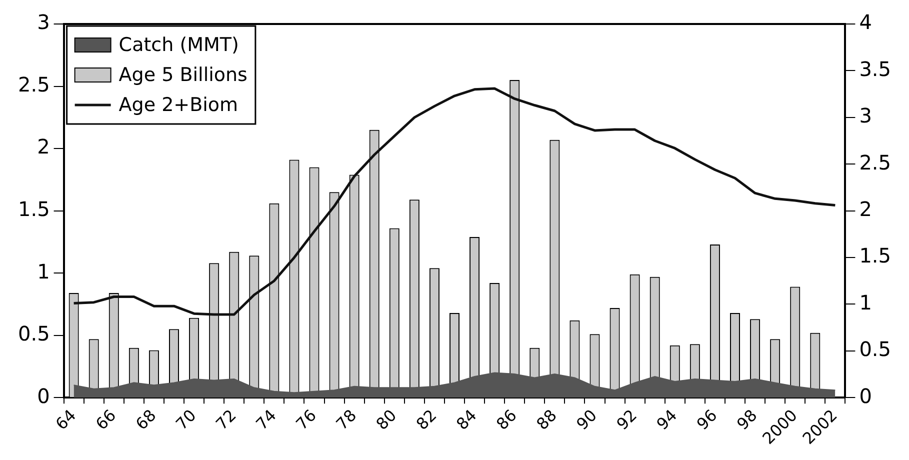 The height and width of the screenshot is (460, 909). I want to click on y-tick-label: 1.5, so click(34, 209).